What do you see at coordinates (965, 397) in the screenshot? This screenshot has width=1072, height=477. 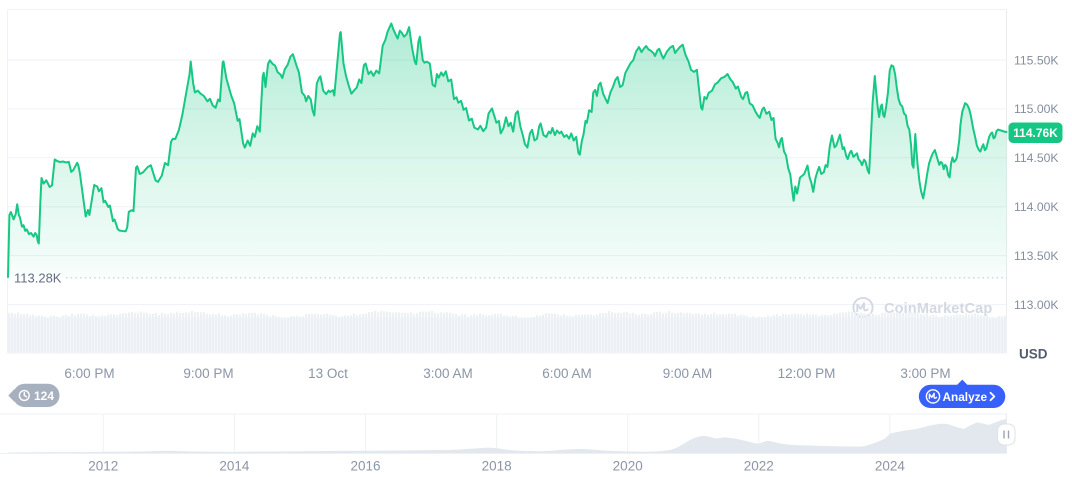 I see `svg-text: Analyze` at bounding box center [965, 397].